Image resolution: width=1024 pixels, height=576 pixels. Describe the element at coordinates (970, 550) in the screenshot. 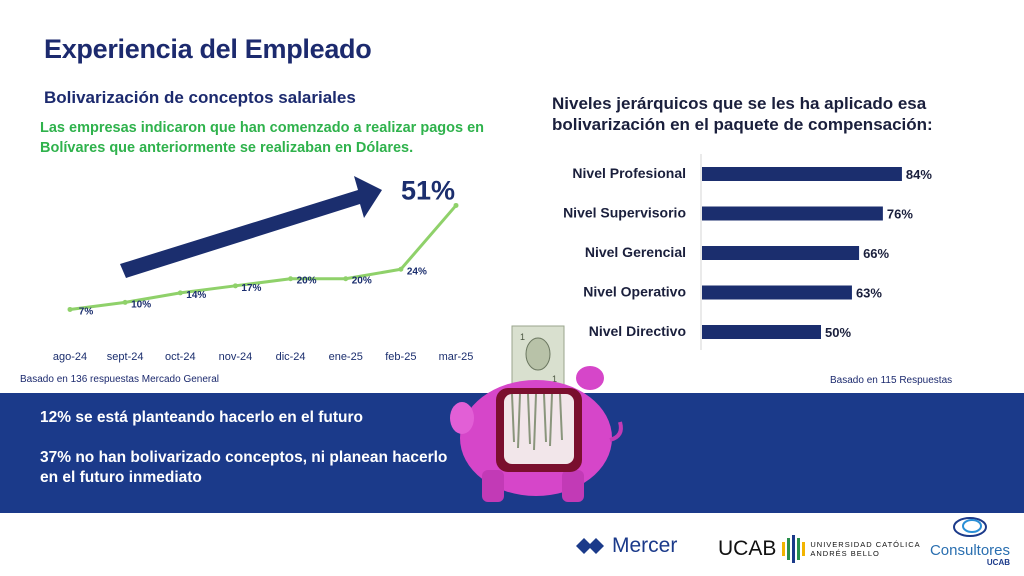

I see `consultores-wordmark: Consultores` at that location.